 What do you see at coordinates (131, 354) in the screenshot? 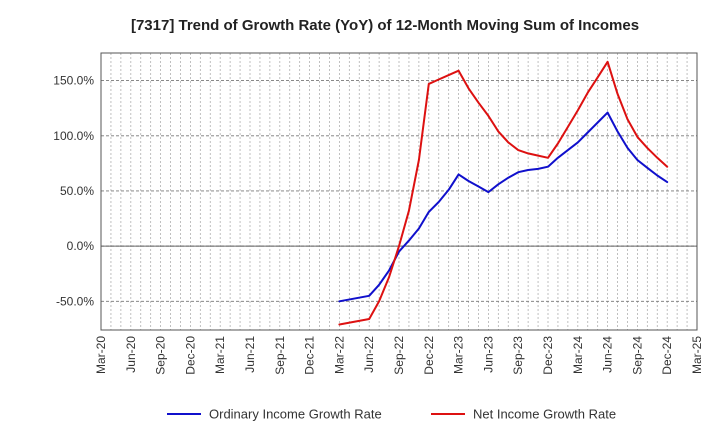
I see `x-tick-label: Jun-20` at bounding box center [131, 354].